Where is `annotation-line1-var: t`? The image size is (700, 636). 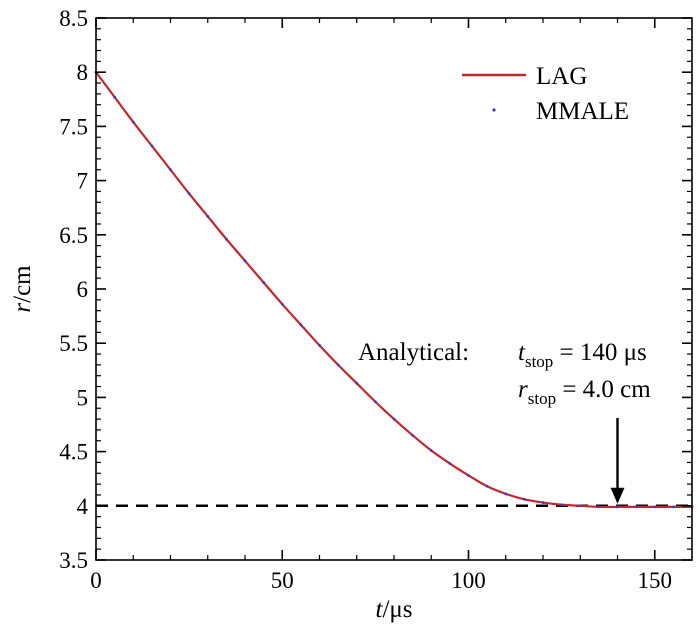 annotation-line1-var: t is located at coordinates (522, 352).